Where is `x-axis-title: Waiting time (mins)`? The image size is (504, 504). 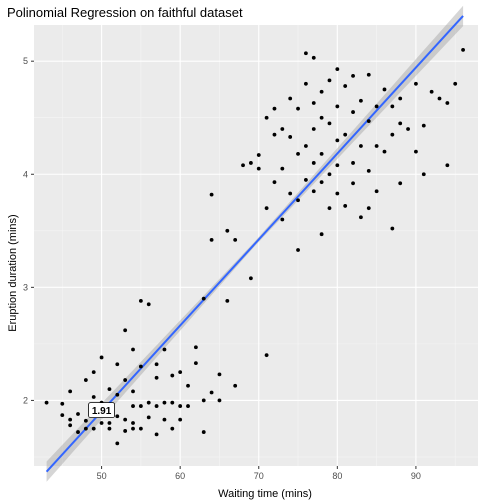 x-axis-title: Waiting time (mins) is located at coordinates (265, 494).